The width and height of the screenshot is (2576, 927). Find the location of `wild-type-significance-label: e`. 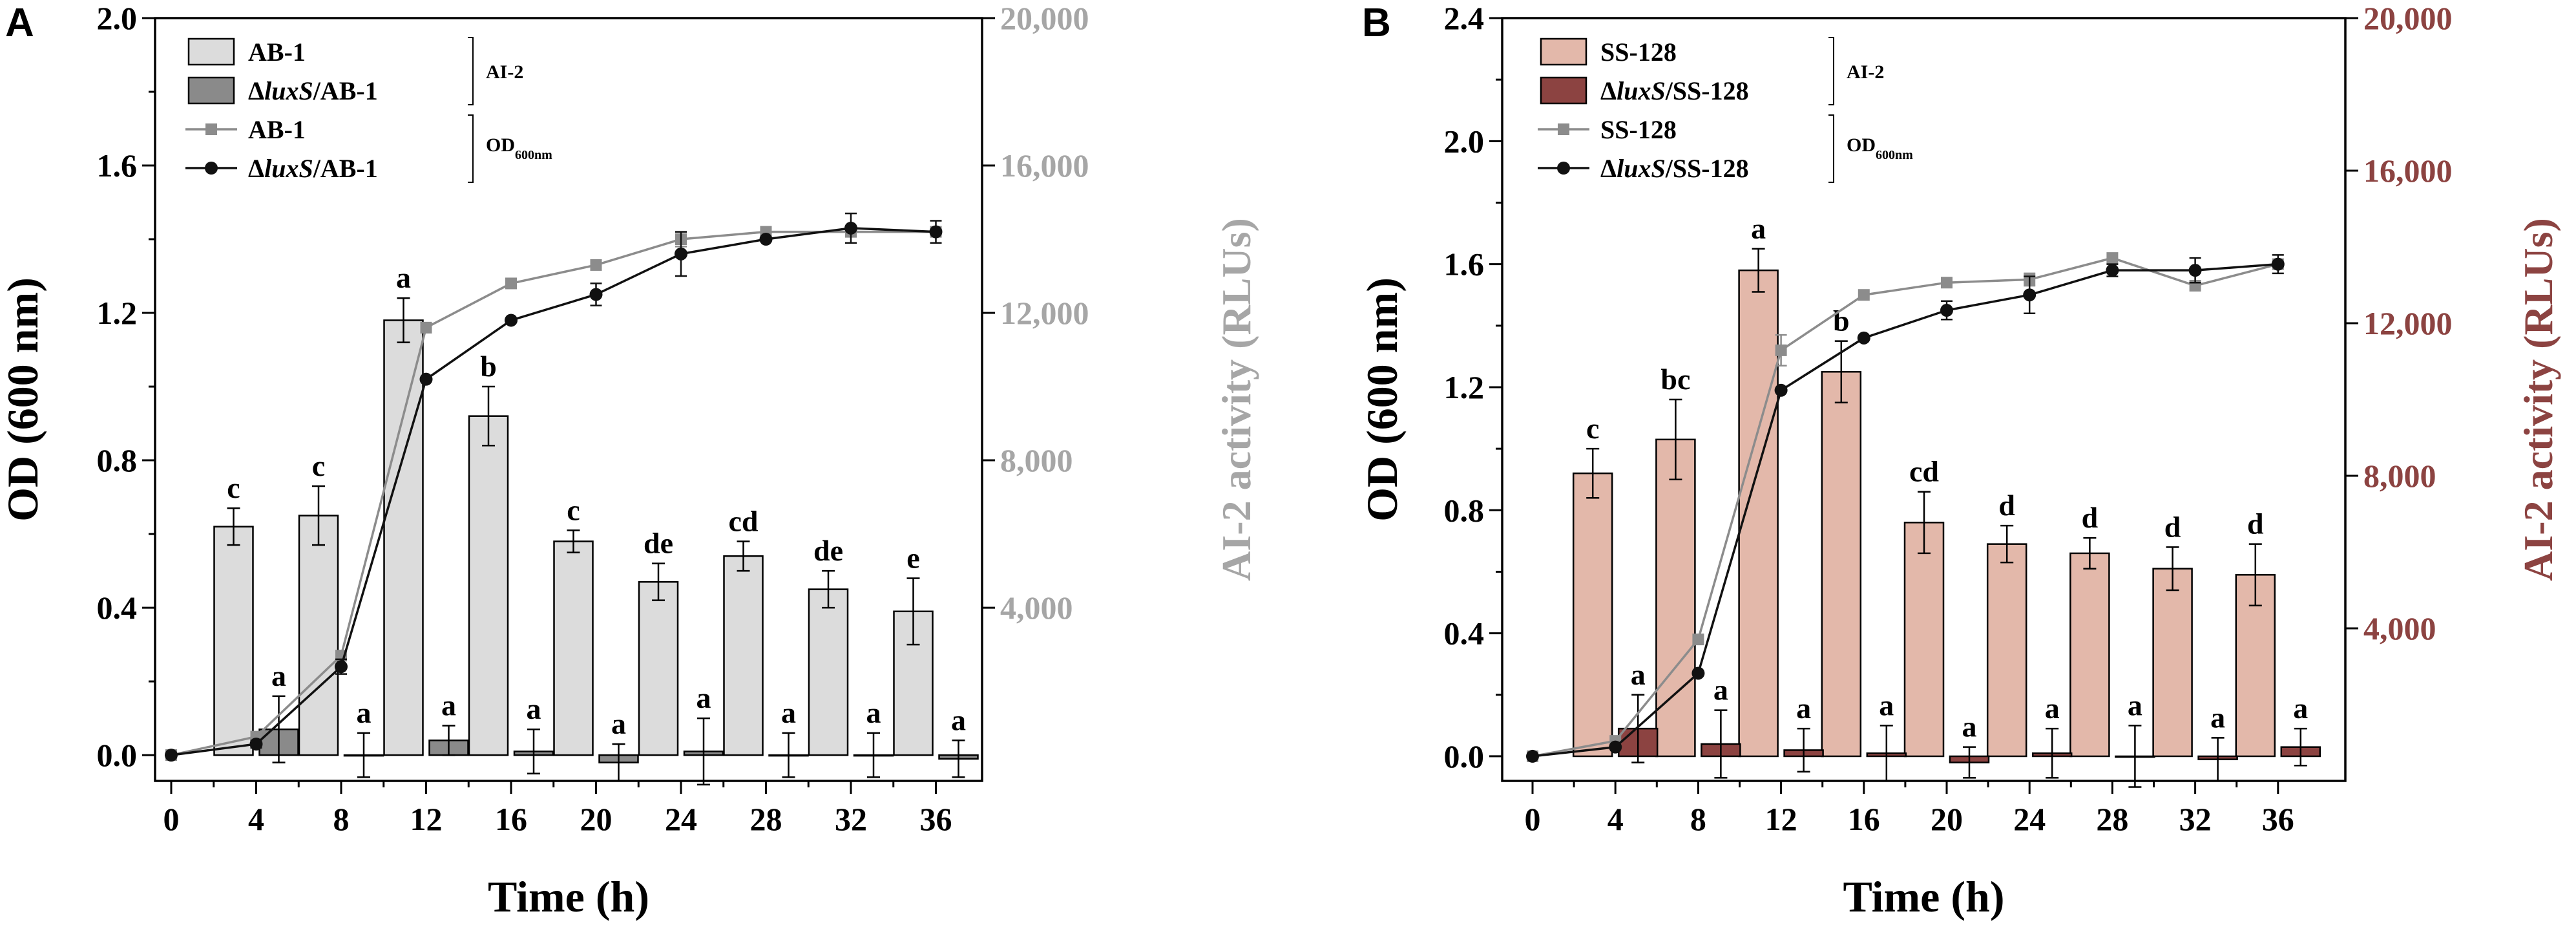

wild-type-significance-label: e is located at coordinates (912, 557).